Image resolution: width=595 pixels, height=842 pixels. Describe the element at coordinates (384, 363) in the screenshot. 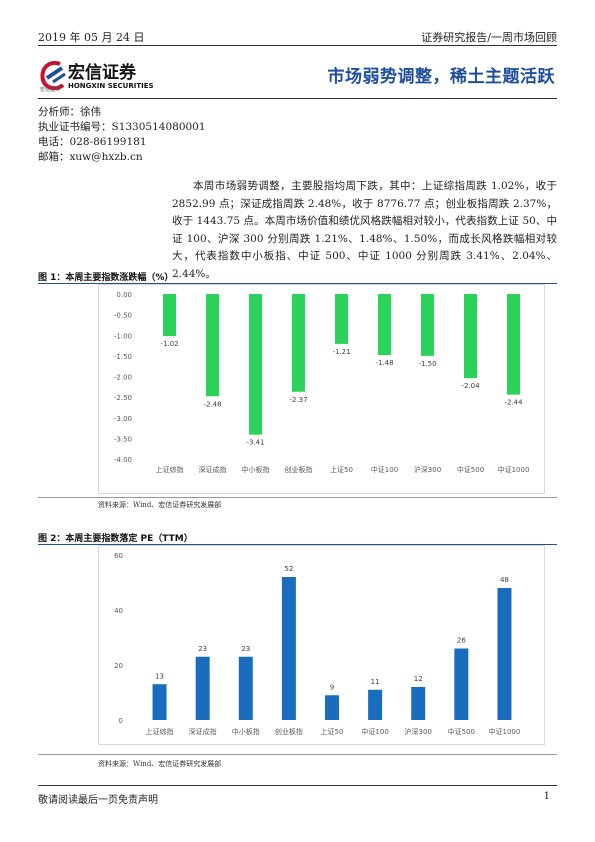

I see `data-label: -1.48` at that location.